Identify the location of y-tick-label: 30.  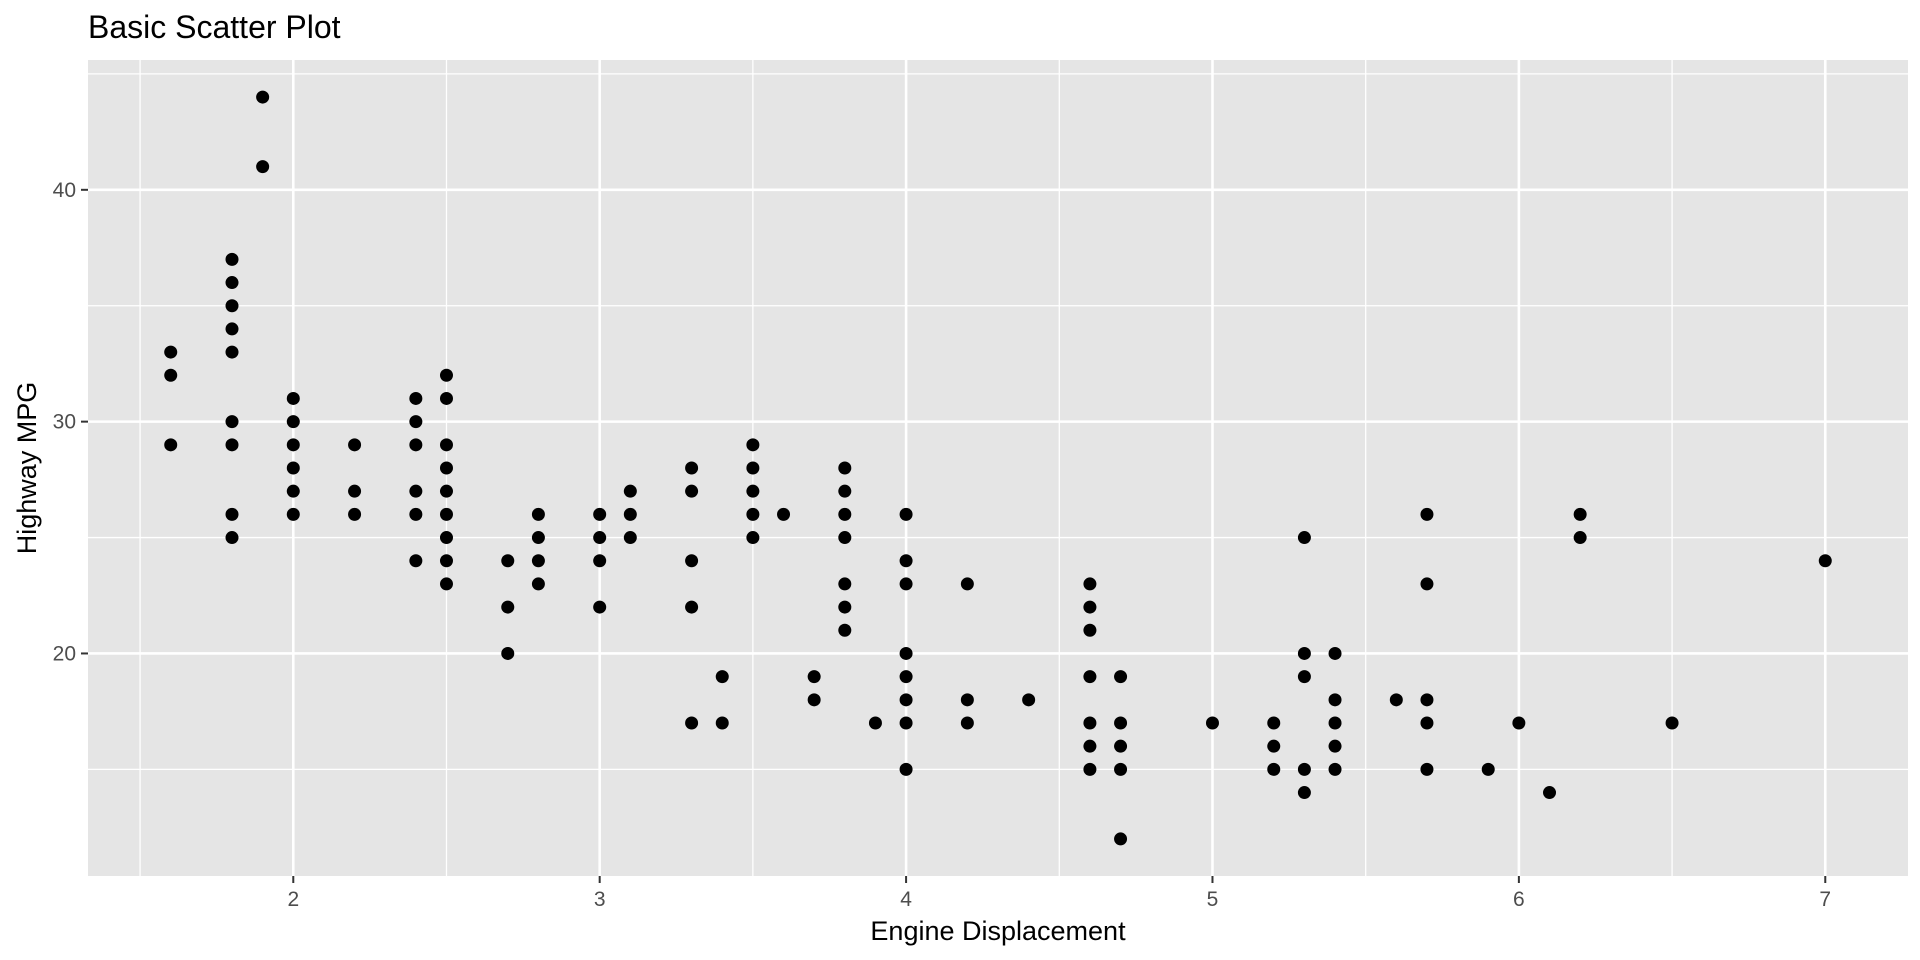
(64, 422).